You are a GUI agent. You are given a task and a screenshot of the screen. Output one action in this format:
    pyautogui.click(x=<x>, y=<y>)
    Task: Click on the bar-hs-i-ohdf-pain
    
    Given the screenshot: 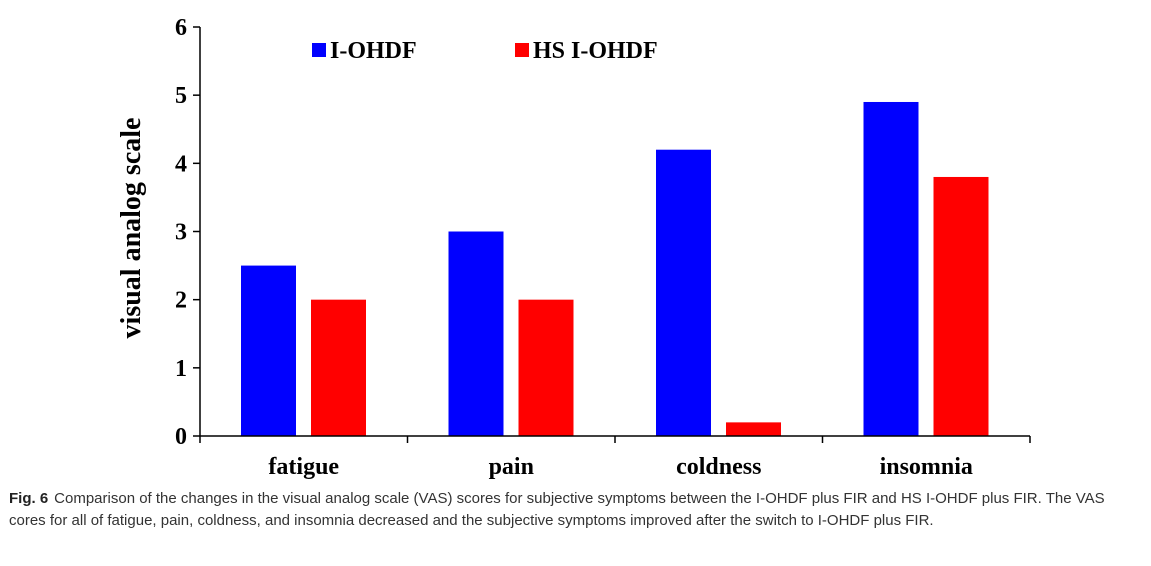 What is the action you would take?
    pyautogui.click(x=546, y=367)
    